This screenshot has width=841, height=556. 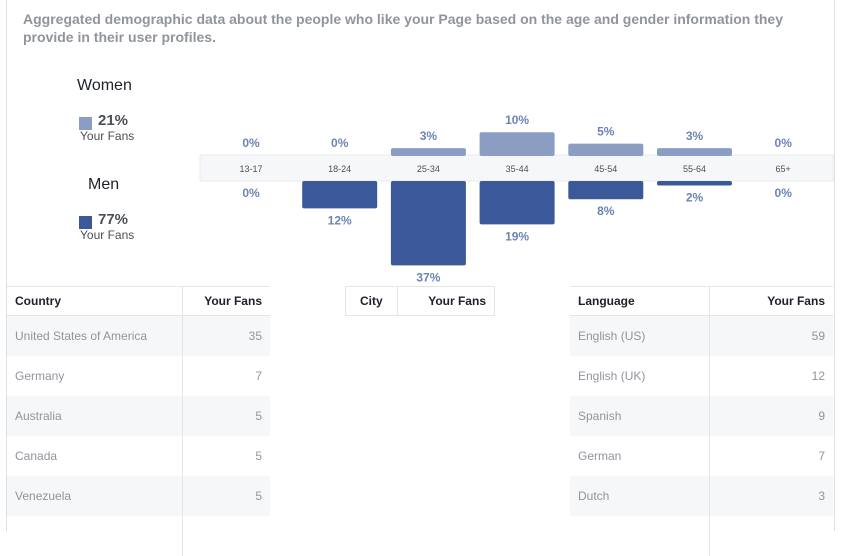 What do you see at coordinates (771, 335) in the screenshot?
I see `language-fans: 59` at bounding box center [771, 335].